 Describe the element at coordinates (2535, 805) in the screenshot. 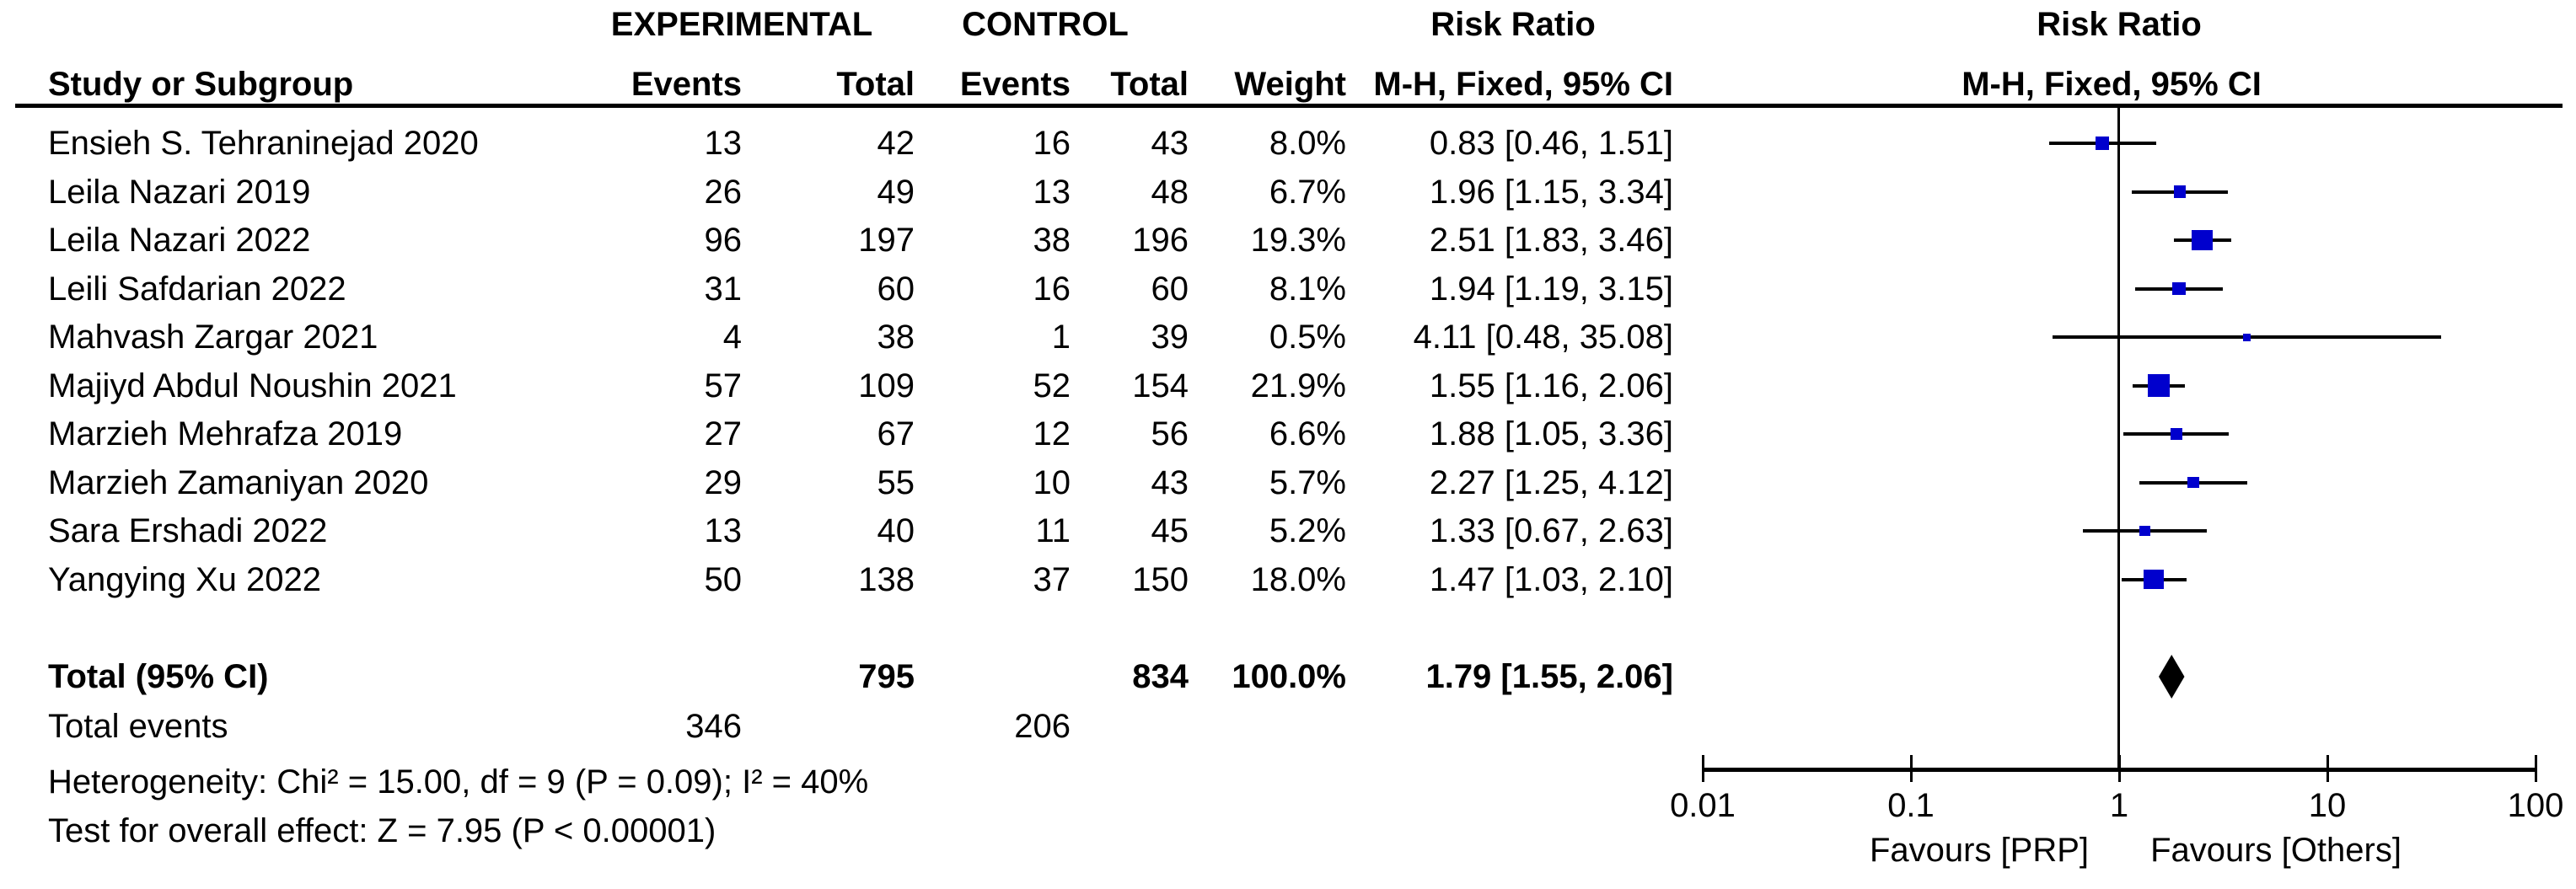

I see `axis-tick-label: 100` at that location.